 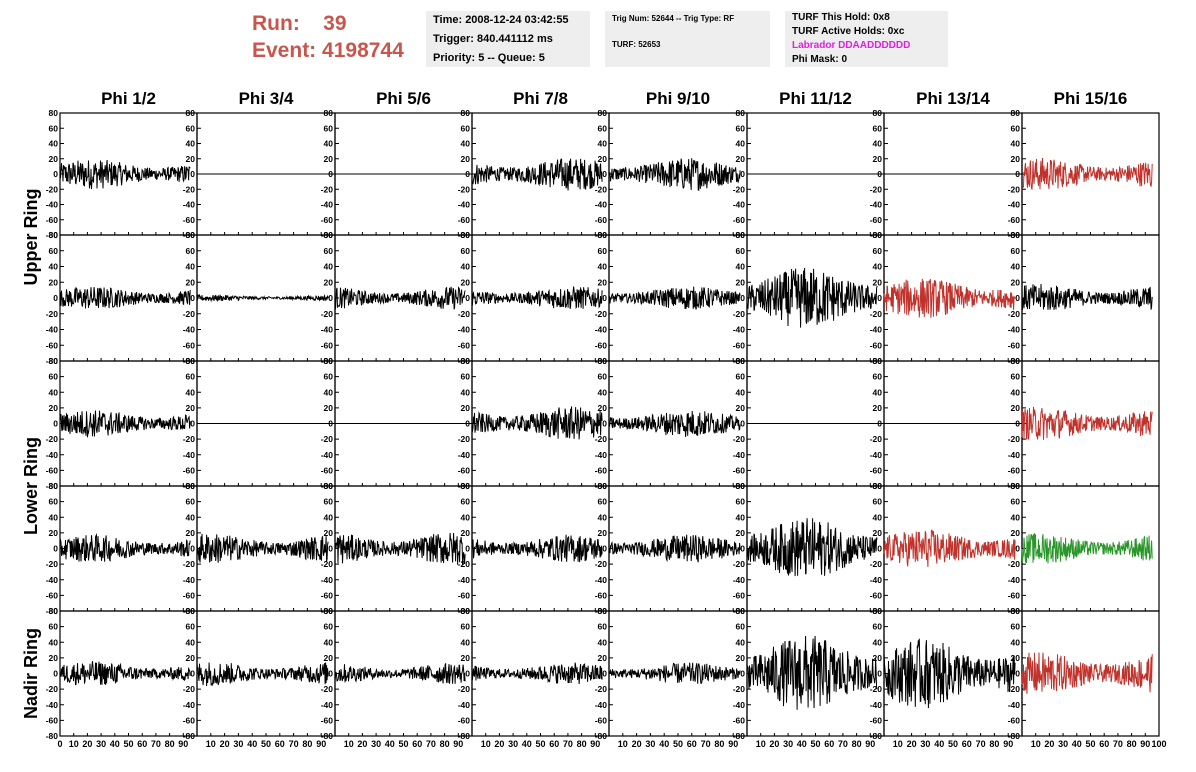 What do you see at coordinates (1091, 98) in the screenshot?
I see `column-header: Phi 15/16` at bounding box center [1091, 98].